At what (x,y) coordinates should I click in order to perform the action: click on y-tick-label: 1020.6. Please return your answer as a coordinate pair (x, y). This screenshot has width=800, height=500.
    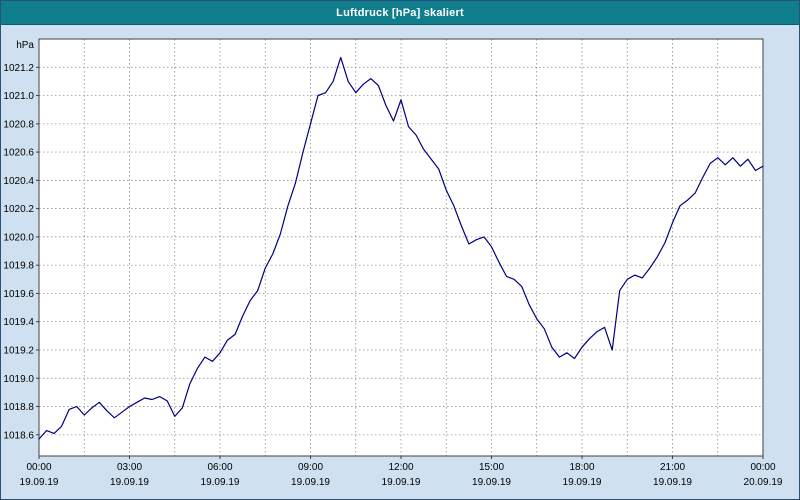
    Looking at the image, I should click on (18, 153).